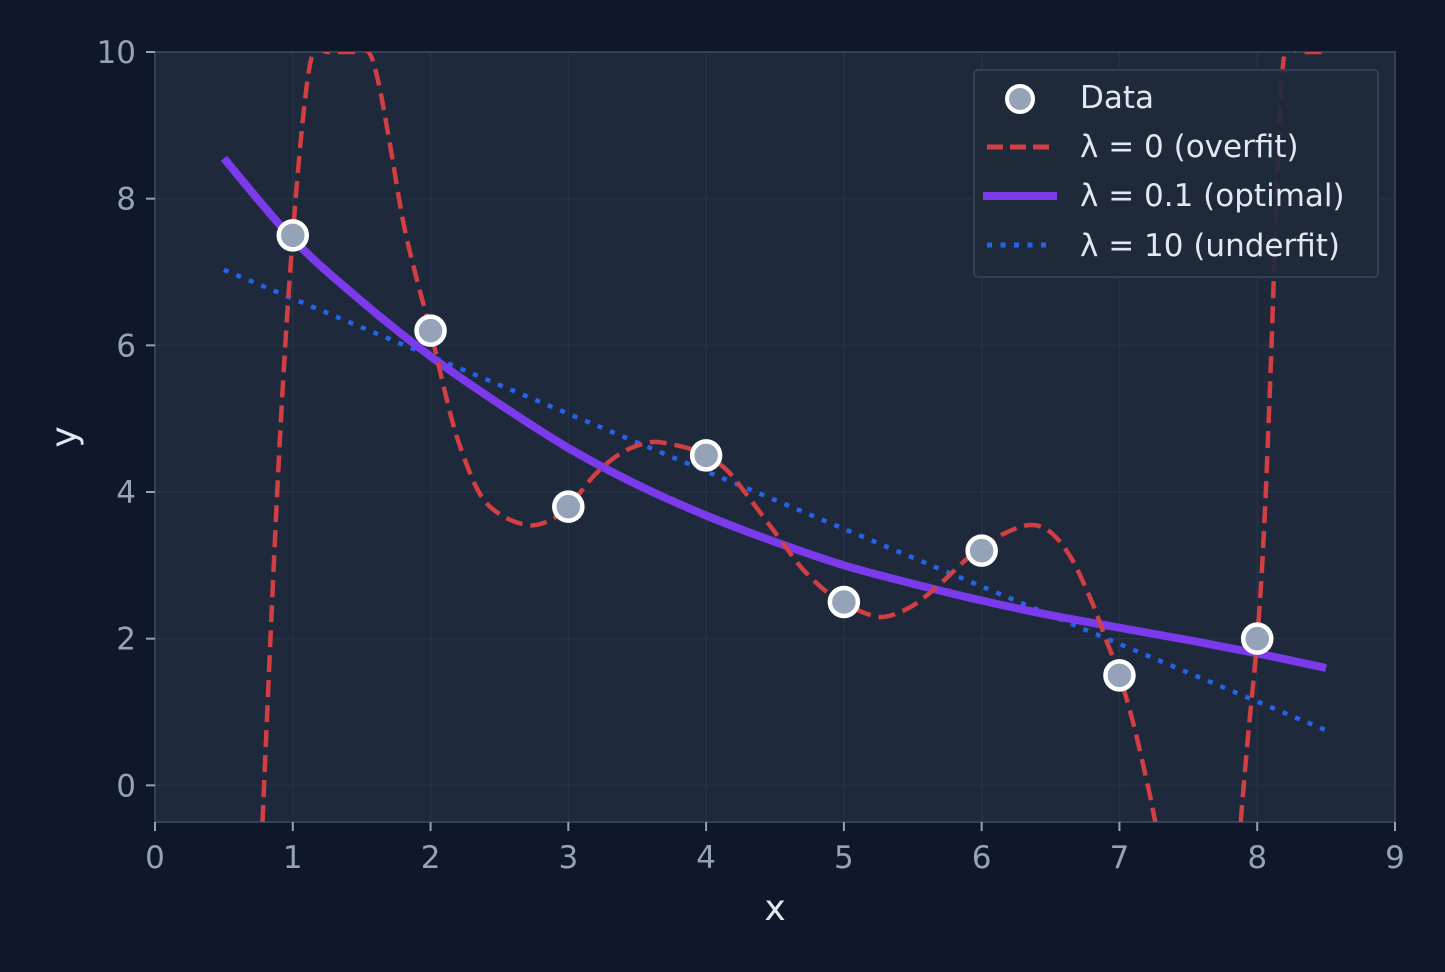 Image resolution: width=1445 pixels, height=972 pixels. What do you see at coordinates (155, 858) in the screenshot?
I see `x-tick-label: 0` at bounding box center [155, 858].